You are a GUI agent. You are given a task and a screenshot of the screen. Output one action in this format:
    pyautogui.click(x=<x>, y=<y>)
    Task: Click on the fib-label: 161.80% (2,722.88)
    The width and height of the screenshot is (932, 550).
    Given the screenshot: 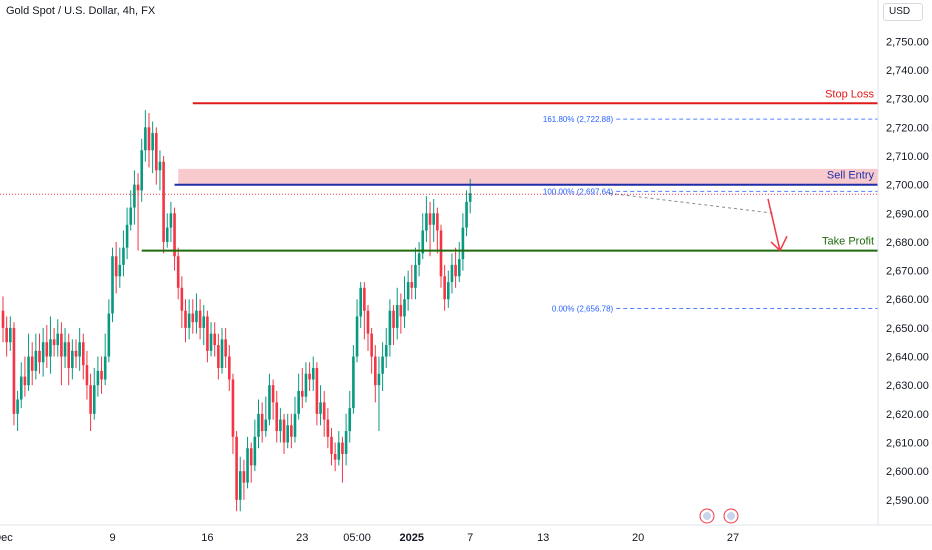 What is the action you would take?
    pyautogui.click(x=578, y=119)
    